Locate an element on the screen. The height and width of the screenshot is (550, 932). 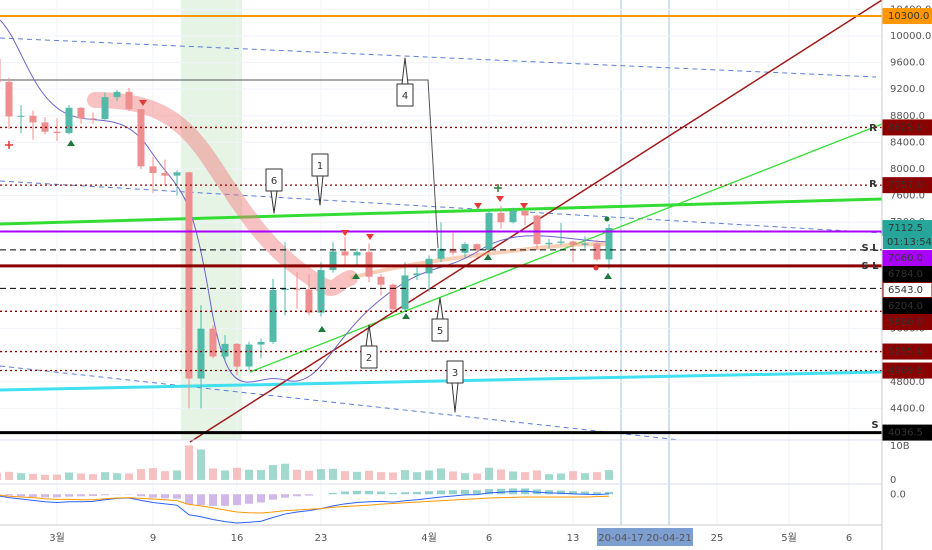
price-label: 5255.0 is located at coordinates (905, 352).